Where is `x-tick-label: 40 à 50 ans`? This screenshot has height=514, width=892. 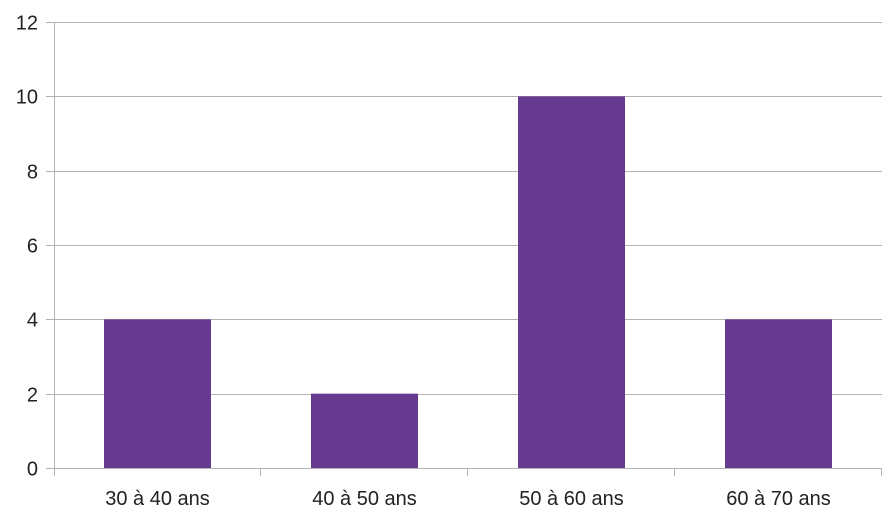
x-tick-label: 40 à 50 ans is located at coordinates (364, 499).